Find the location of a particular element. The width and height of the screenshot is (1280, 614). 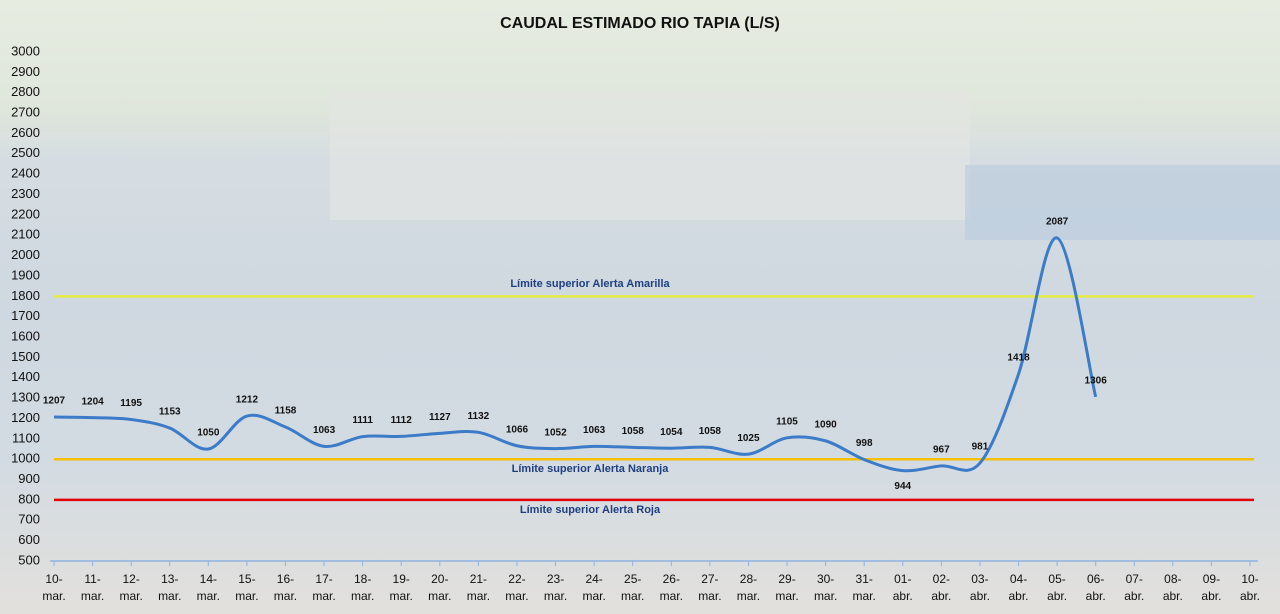

x-tick-label: 11-mar. is located at coordinates (92, 587).